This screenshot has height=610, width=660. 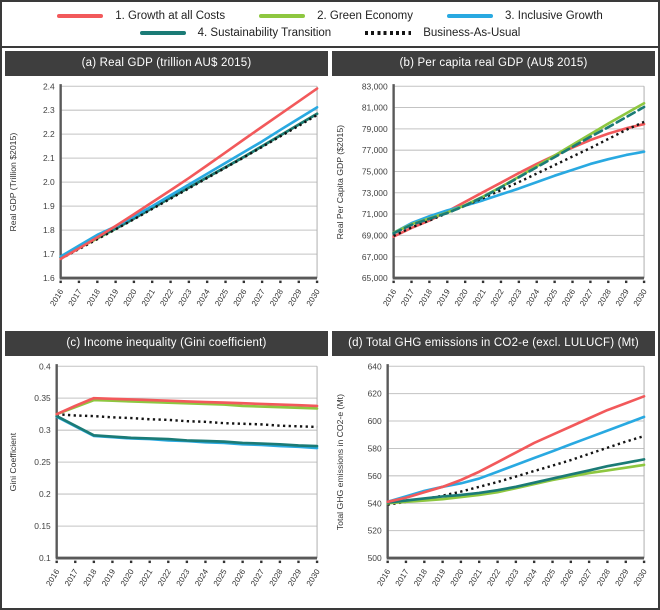 I want to click on svg-text: 2.4, so click(x=49, y=86).